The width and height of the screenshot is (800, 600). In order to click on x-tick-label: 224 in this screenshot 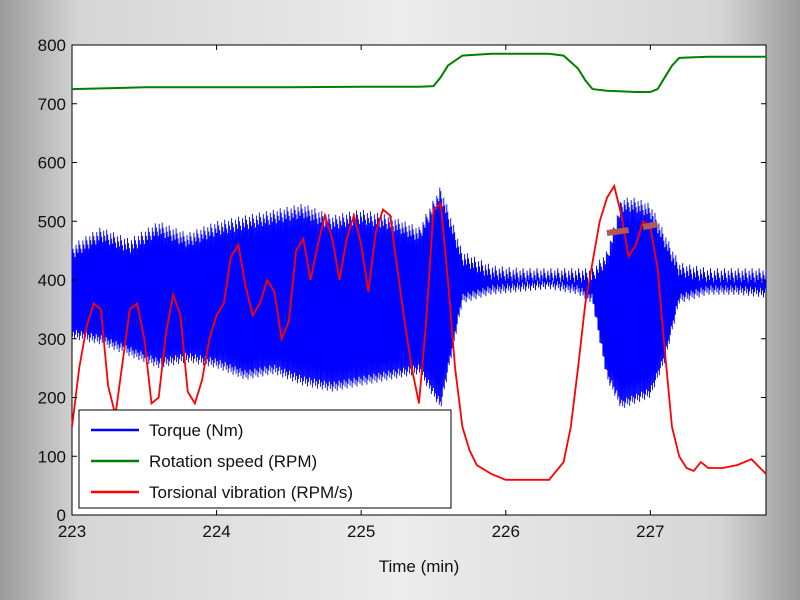, I will do `click(216, 531)`.